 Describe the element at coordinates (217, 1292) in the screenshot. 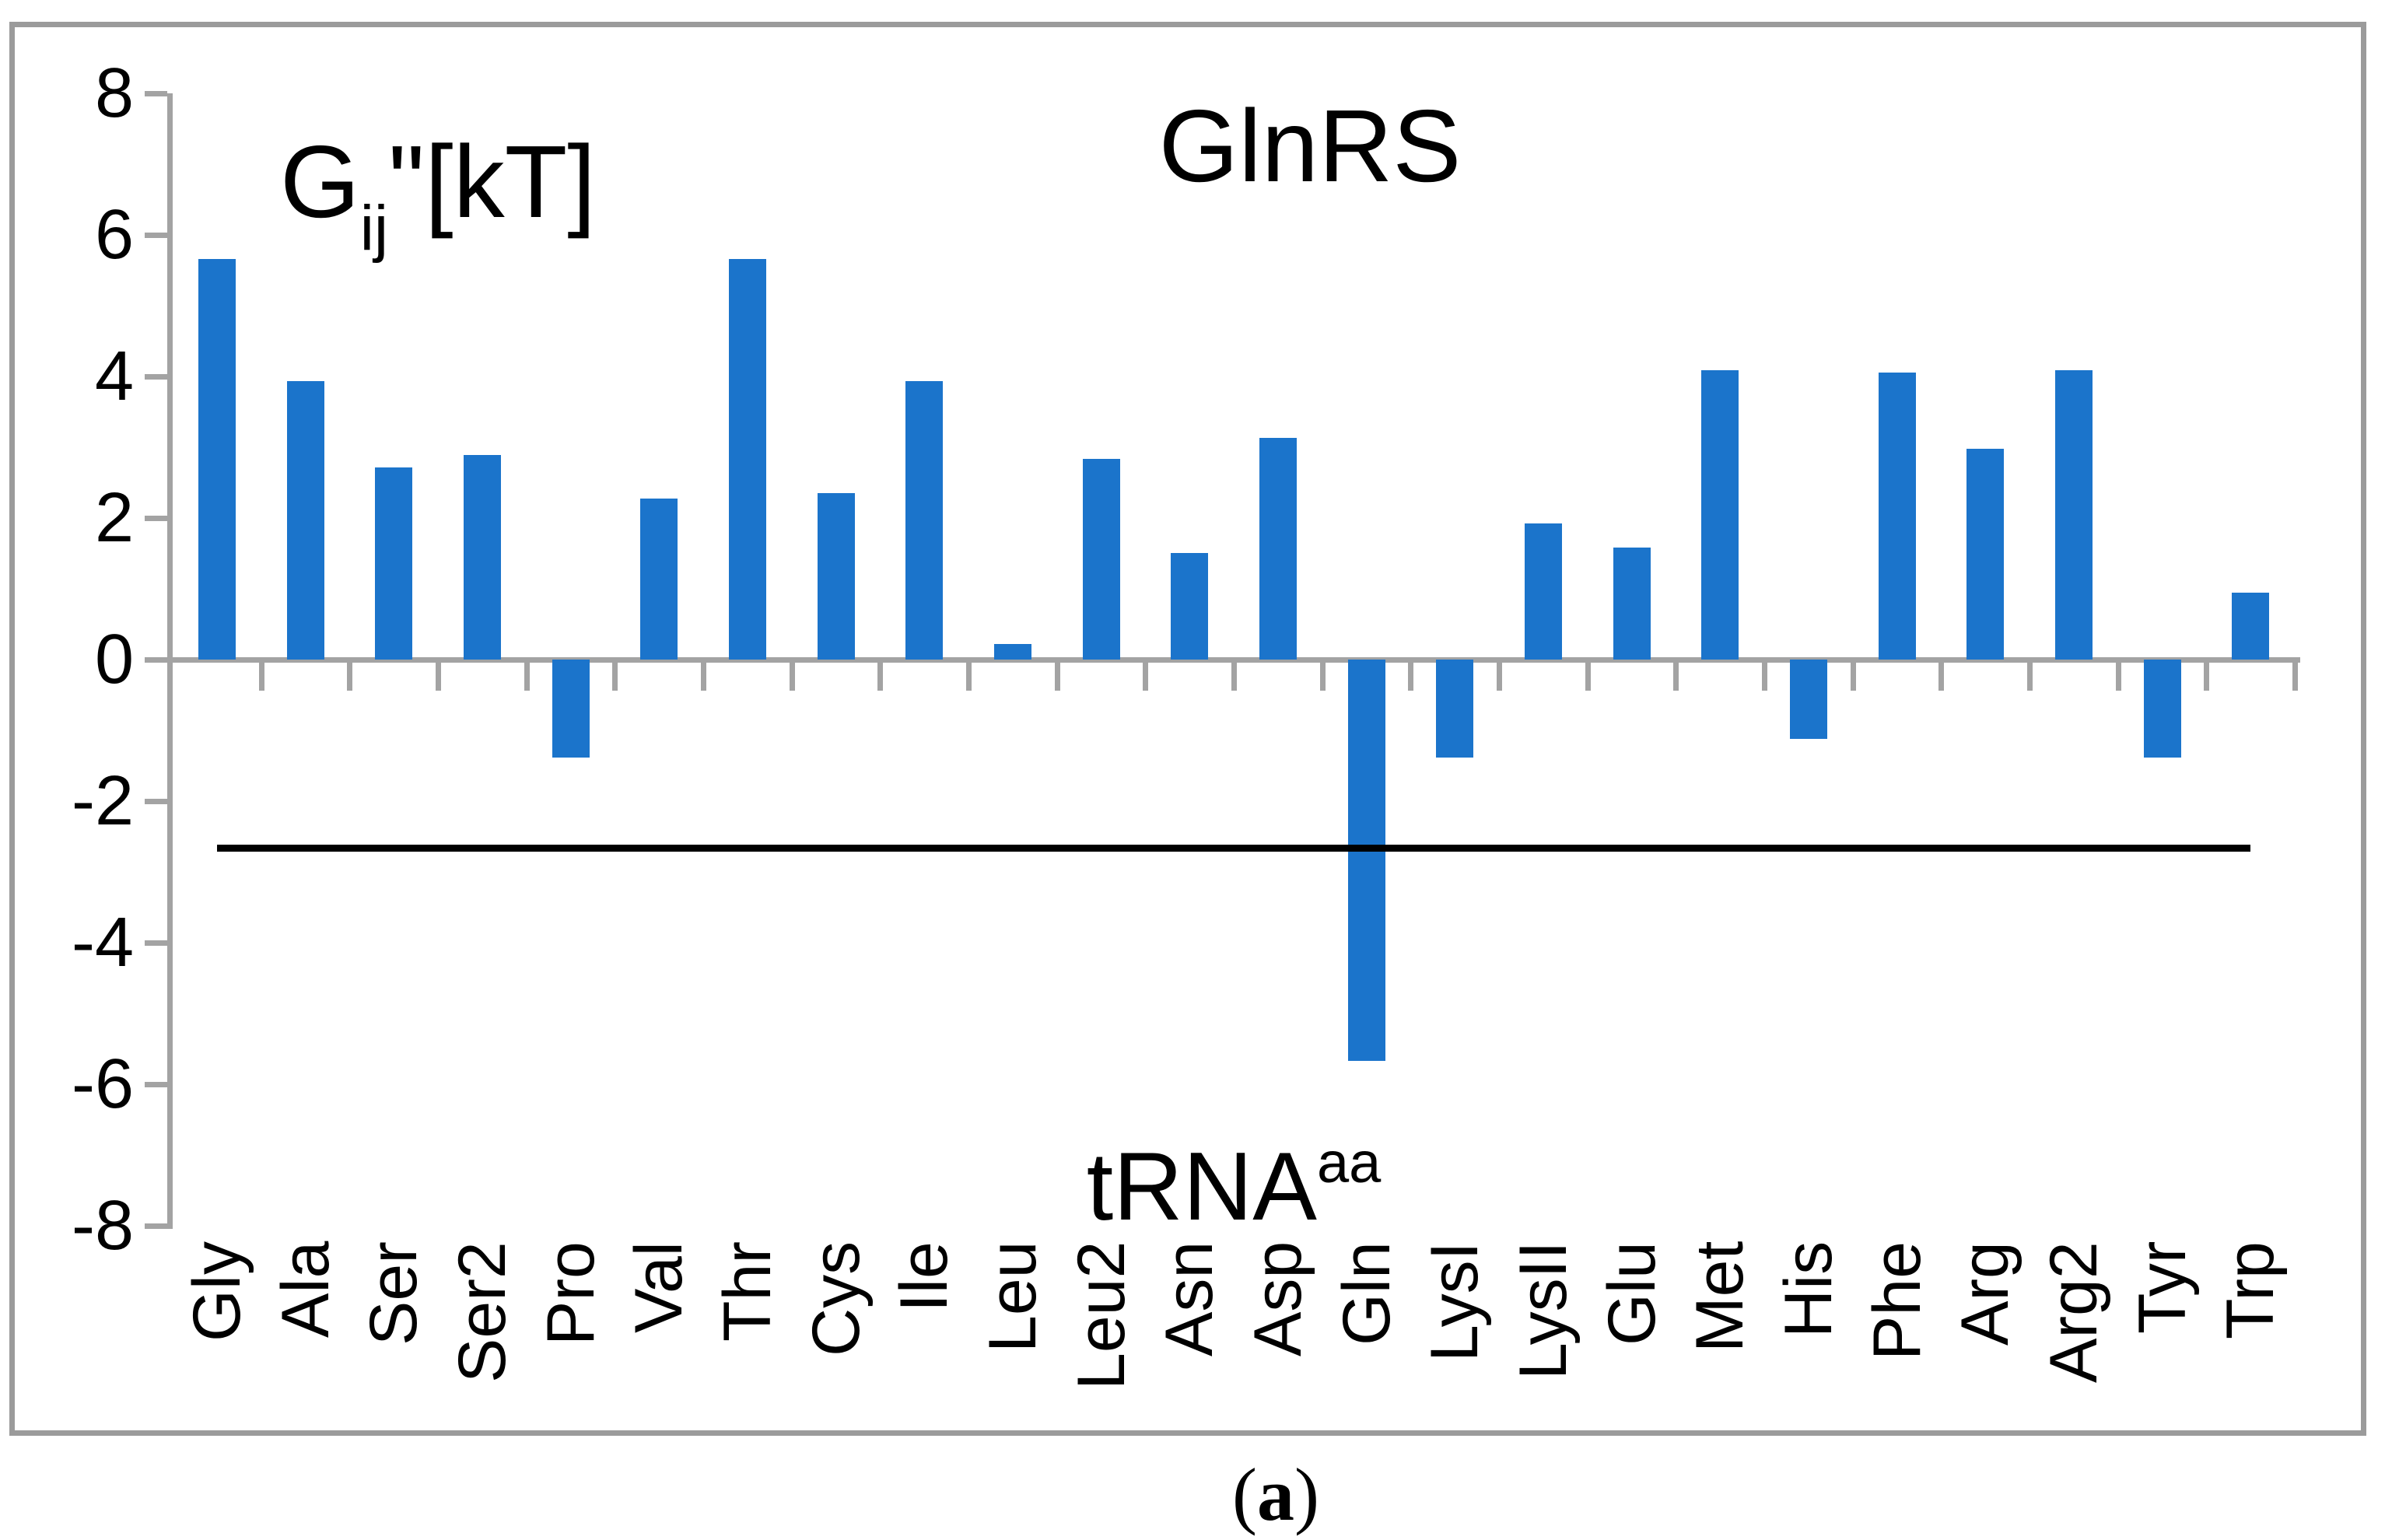

I see `x-category-label-Gly: Gly` at that location.